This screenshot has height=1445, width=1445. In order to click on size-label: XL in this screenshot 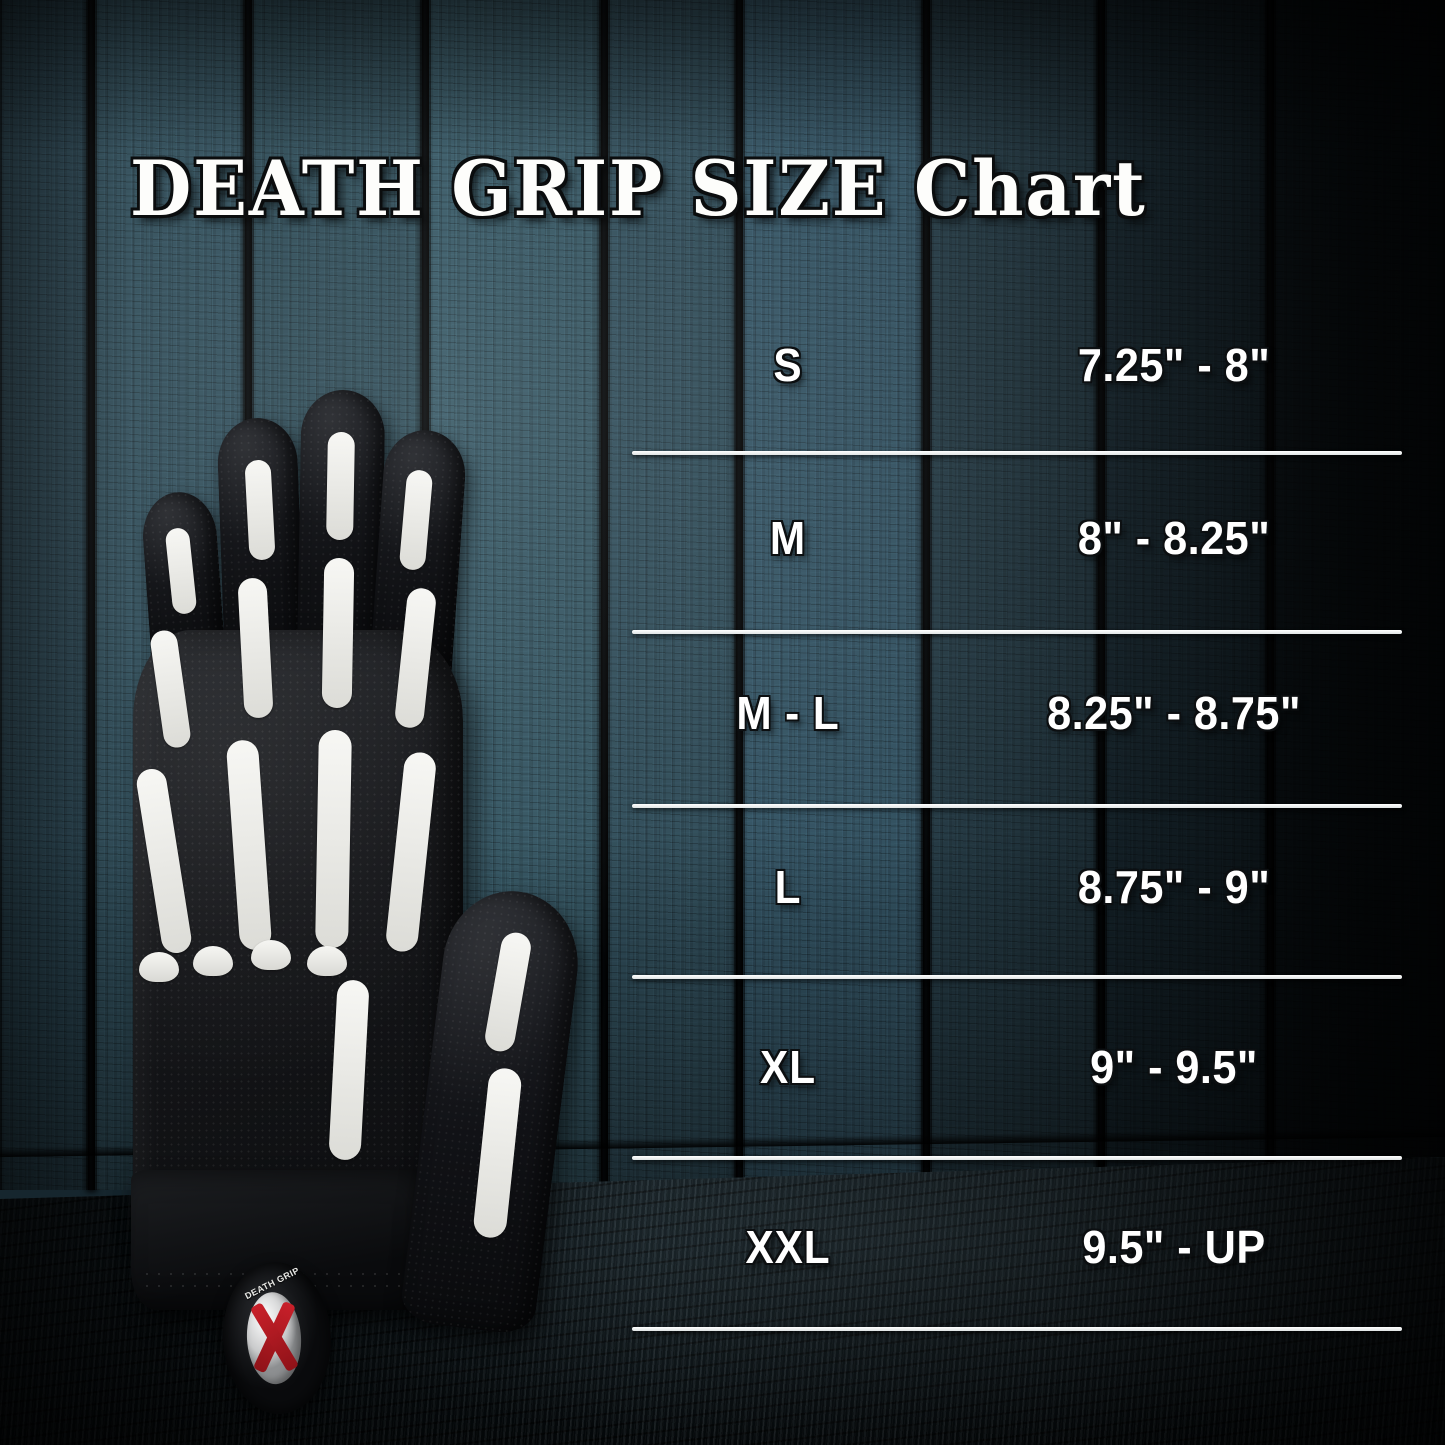, I will do `click(788, 1067)`.